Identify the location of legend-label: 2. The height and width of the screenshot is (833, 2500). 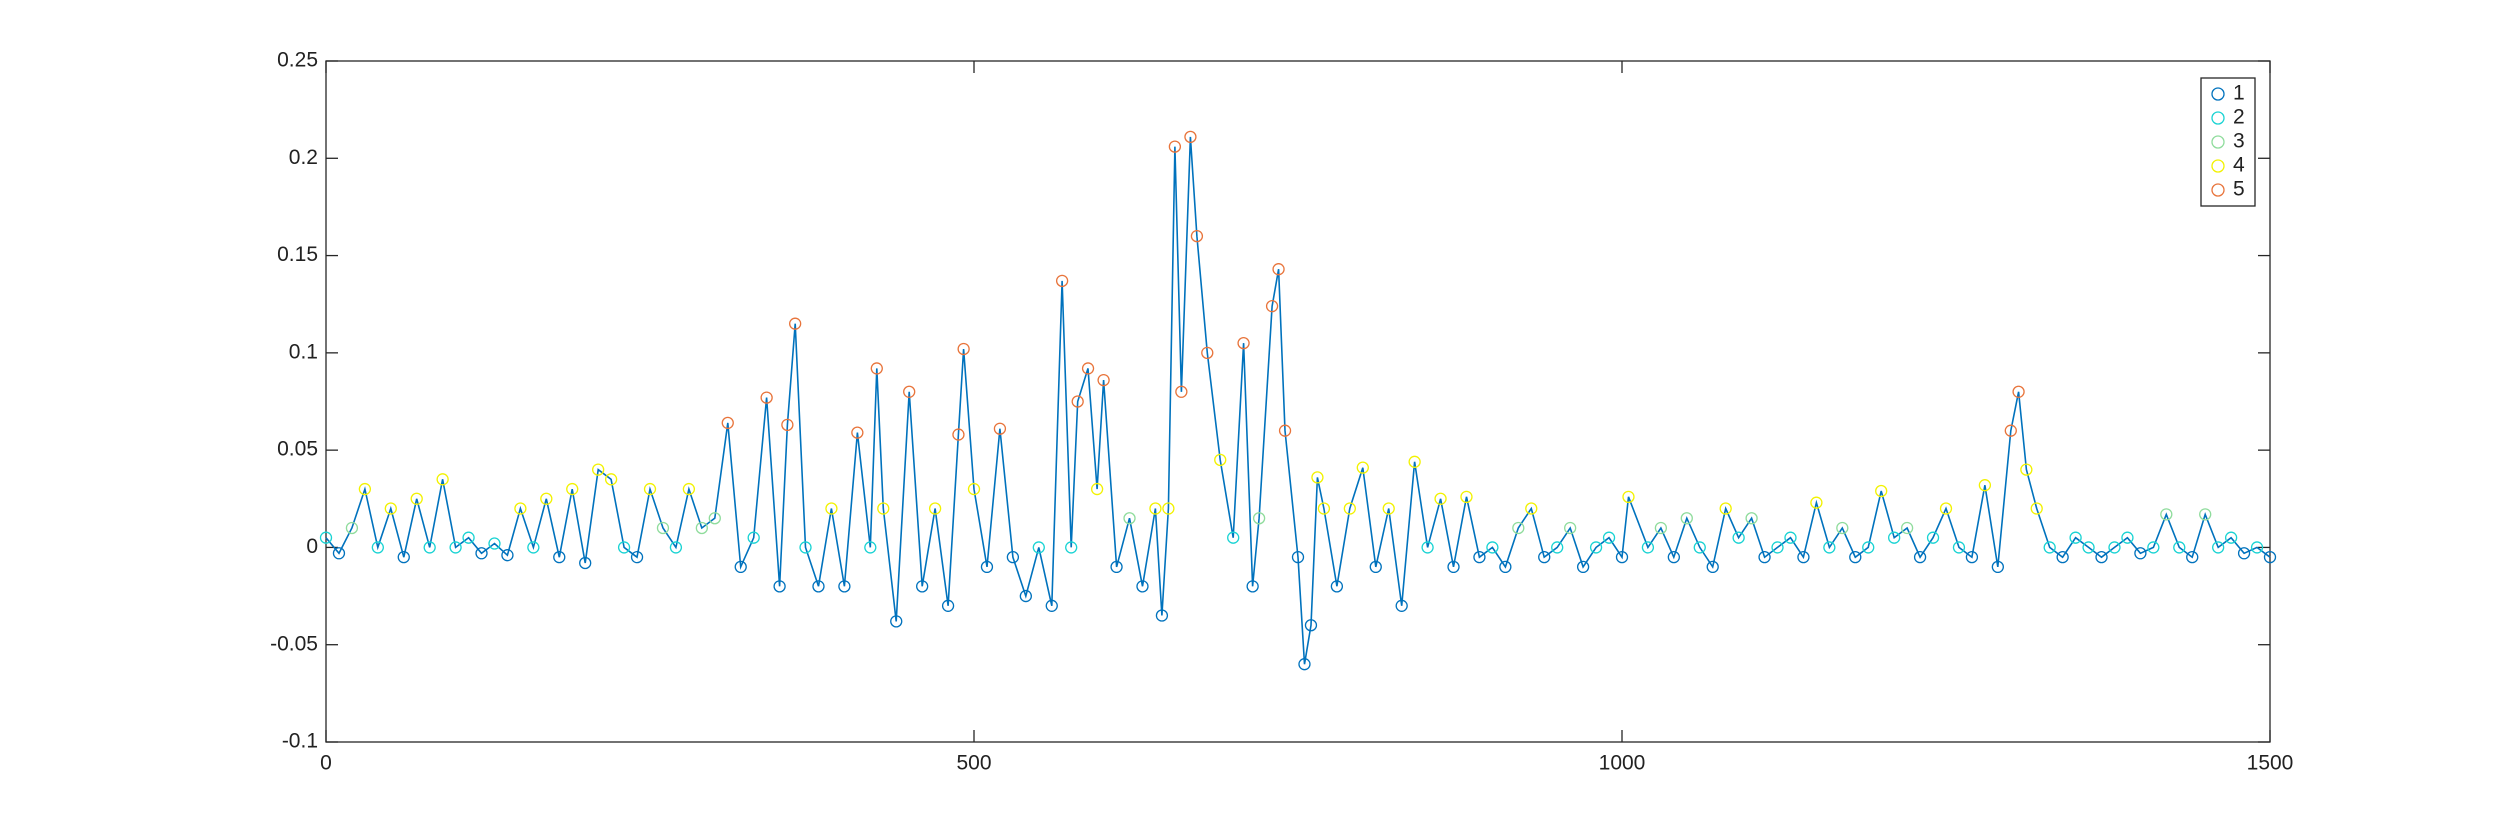
(2239, 117).